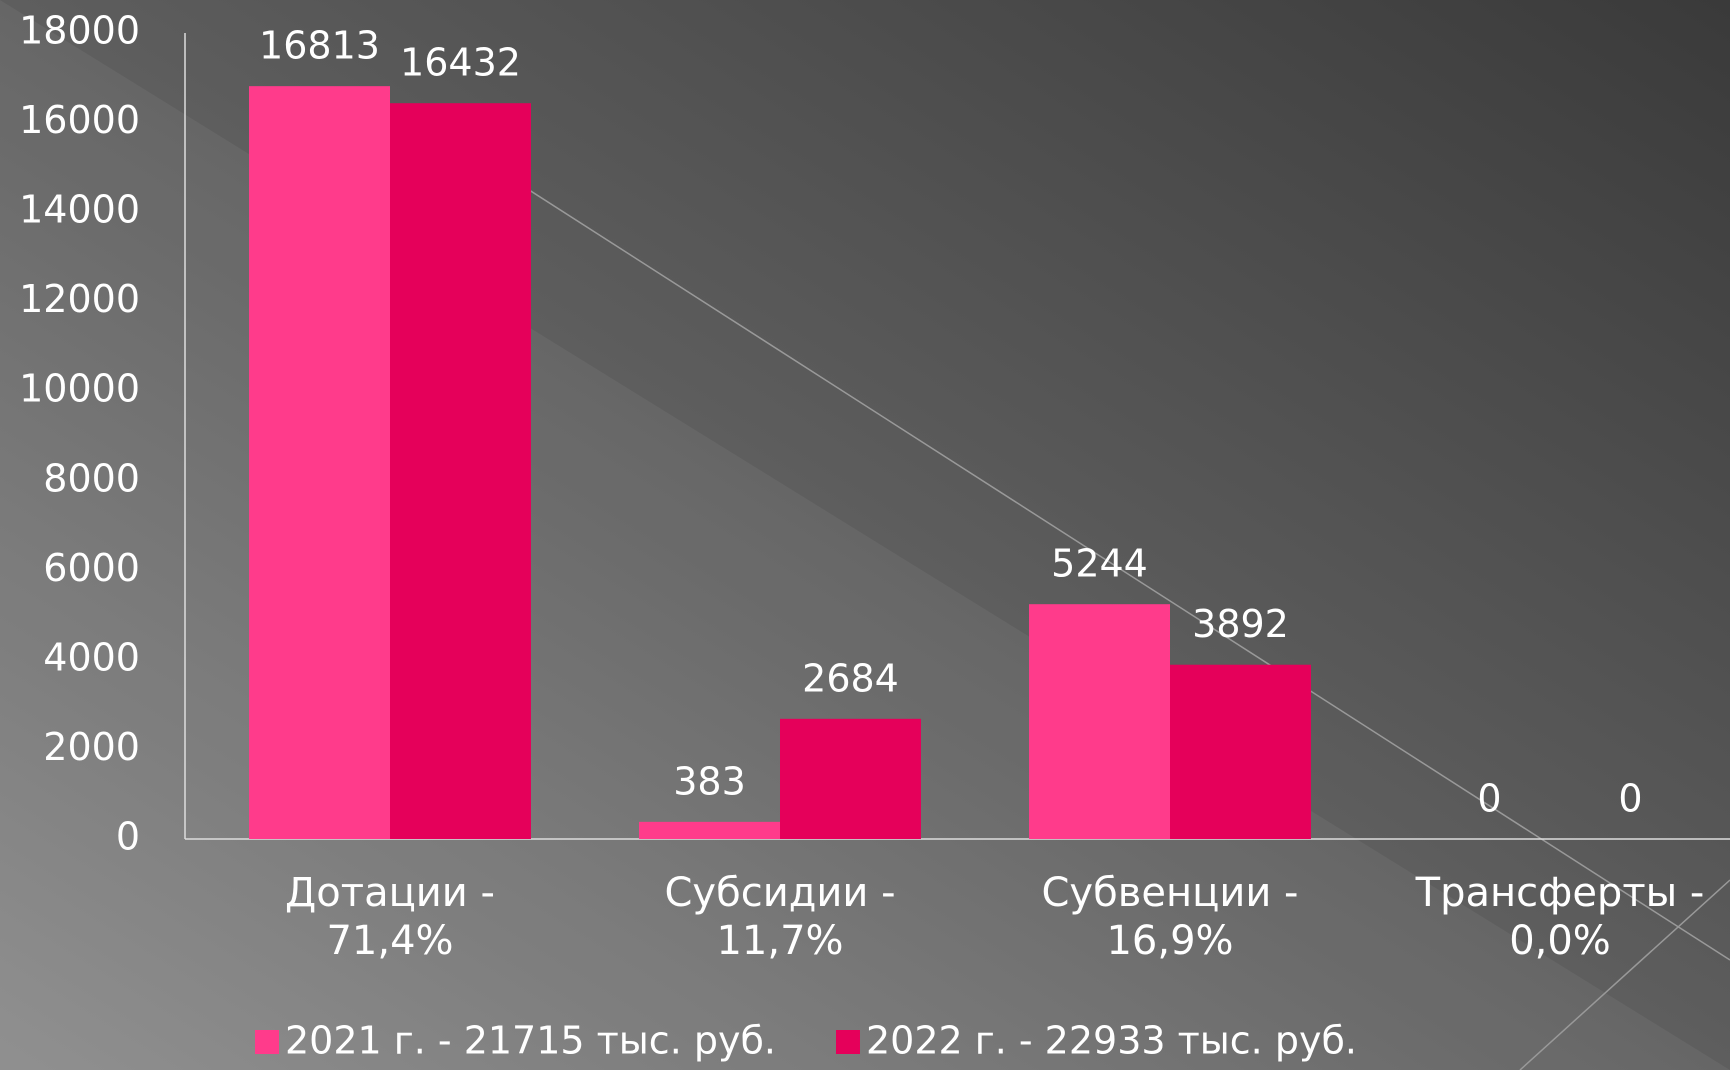 The height and width of the screenshot is (1070, 1730). I want to click on x-tick-label: Дотации - 71,4%, so click(390, 917).